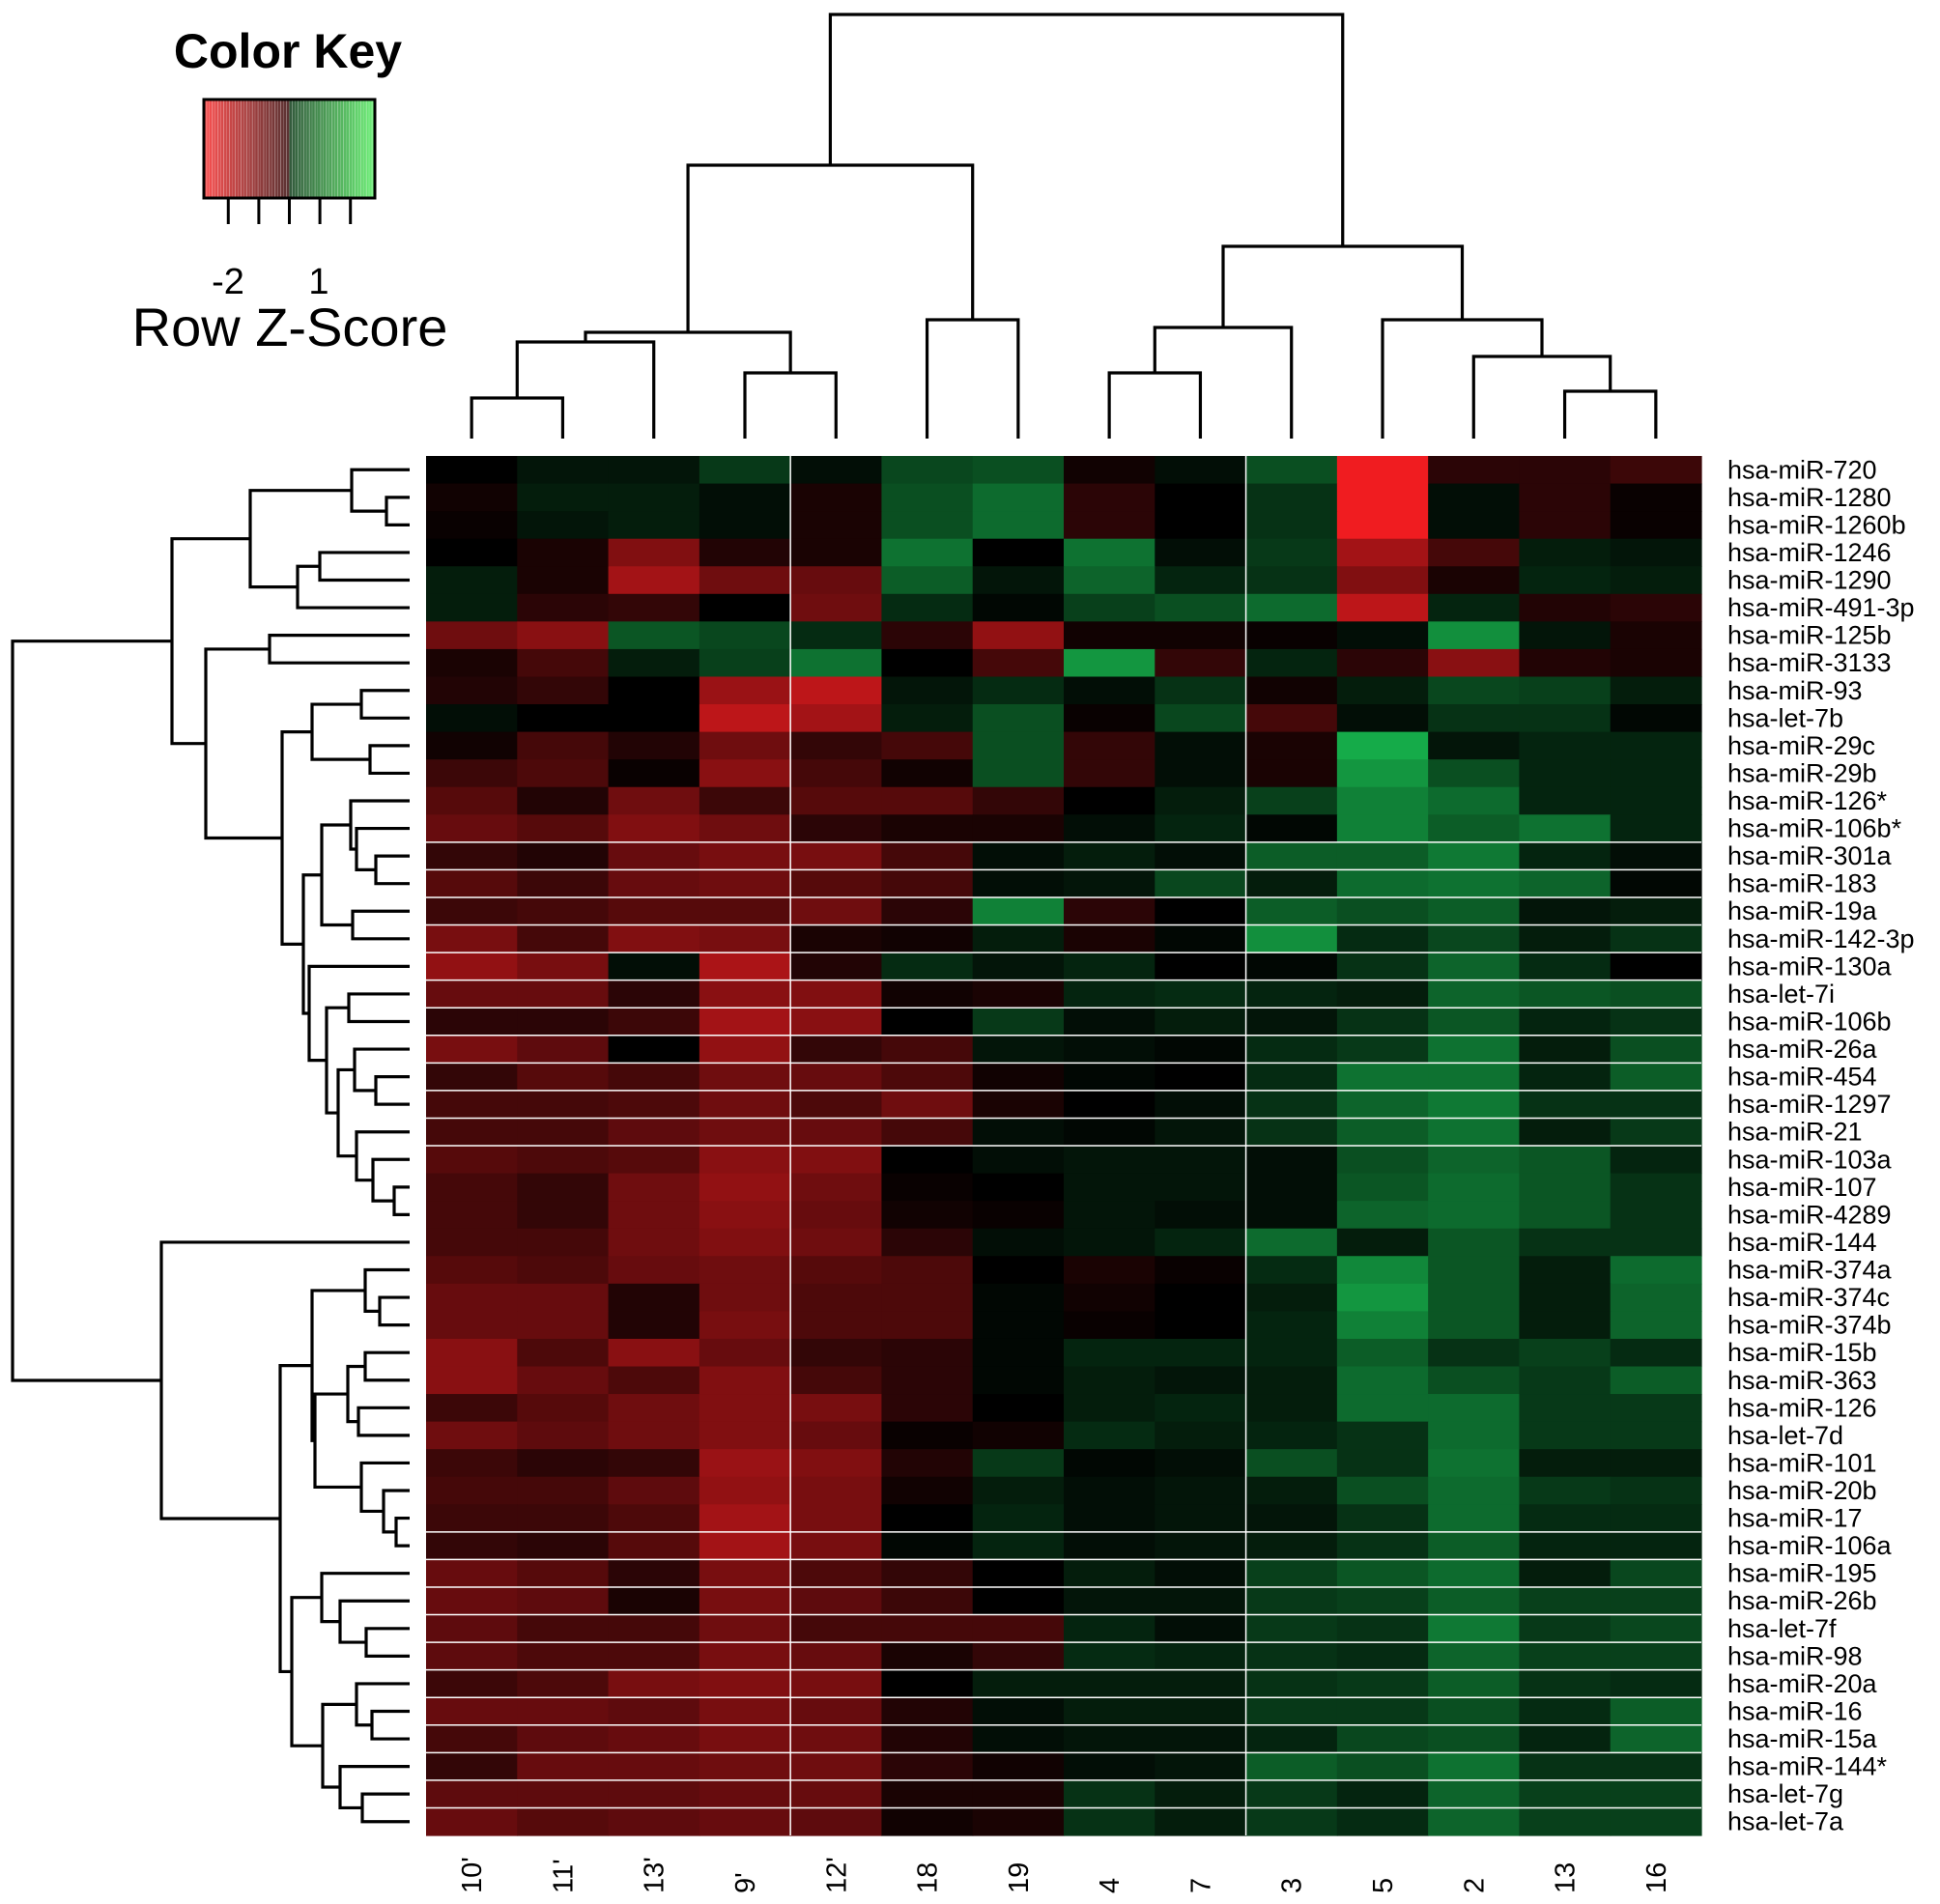 The width and height of the screenshot is (1940, 1904). Describe the element at coordinates (290, 327) in the screenshot. I see `color-key-axis-label: Row Z-Score` at that location.